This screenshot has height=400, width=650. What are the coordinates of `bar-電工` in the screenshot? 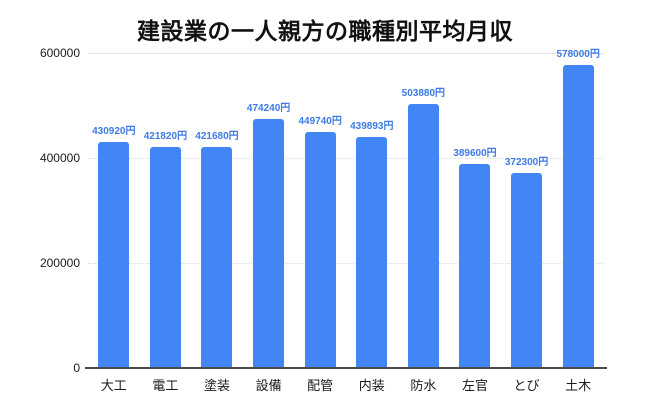 It's located at (165, 257).